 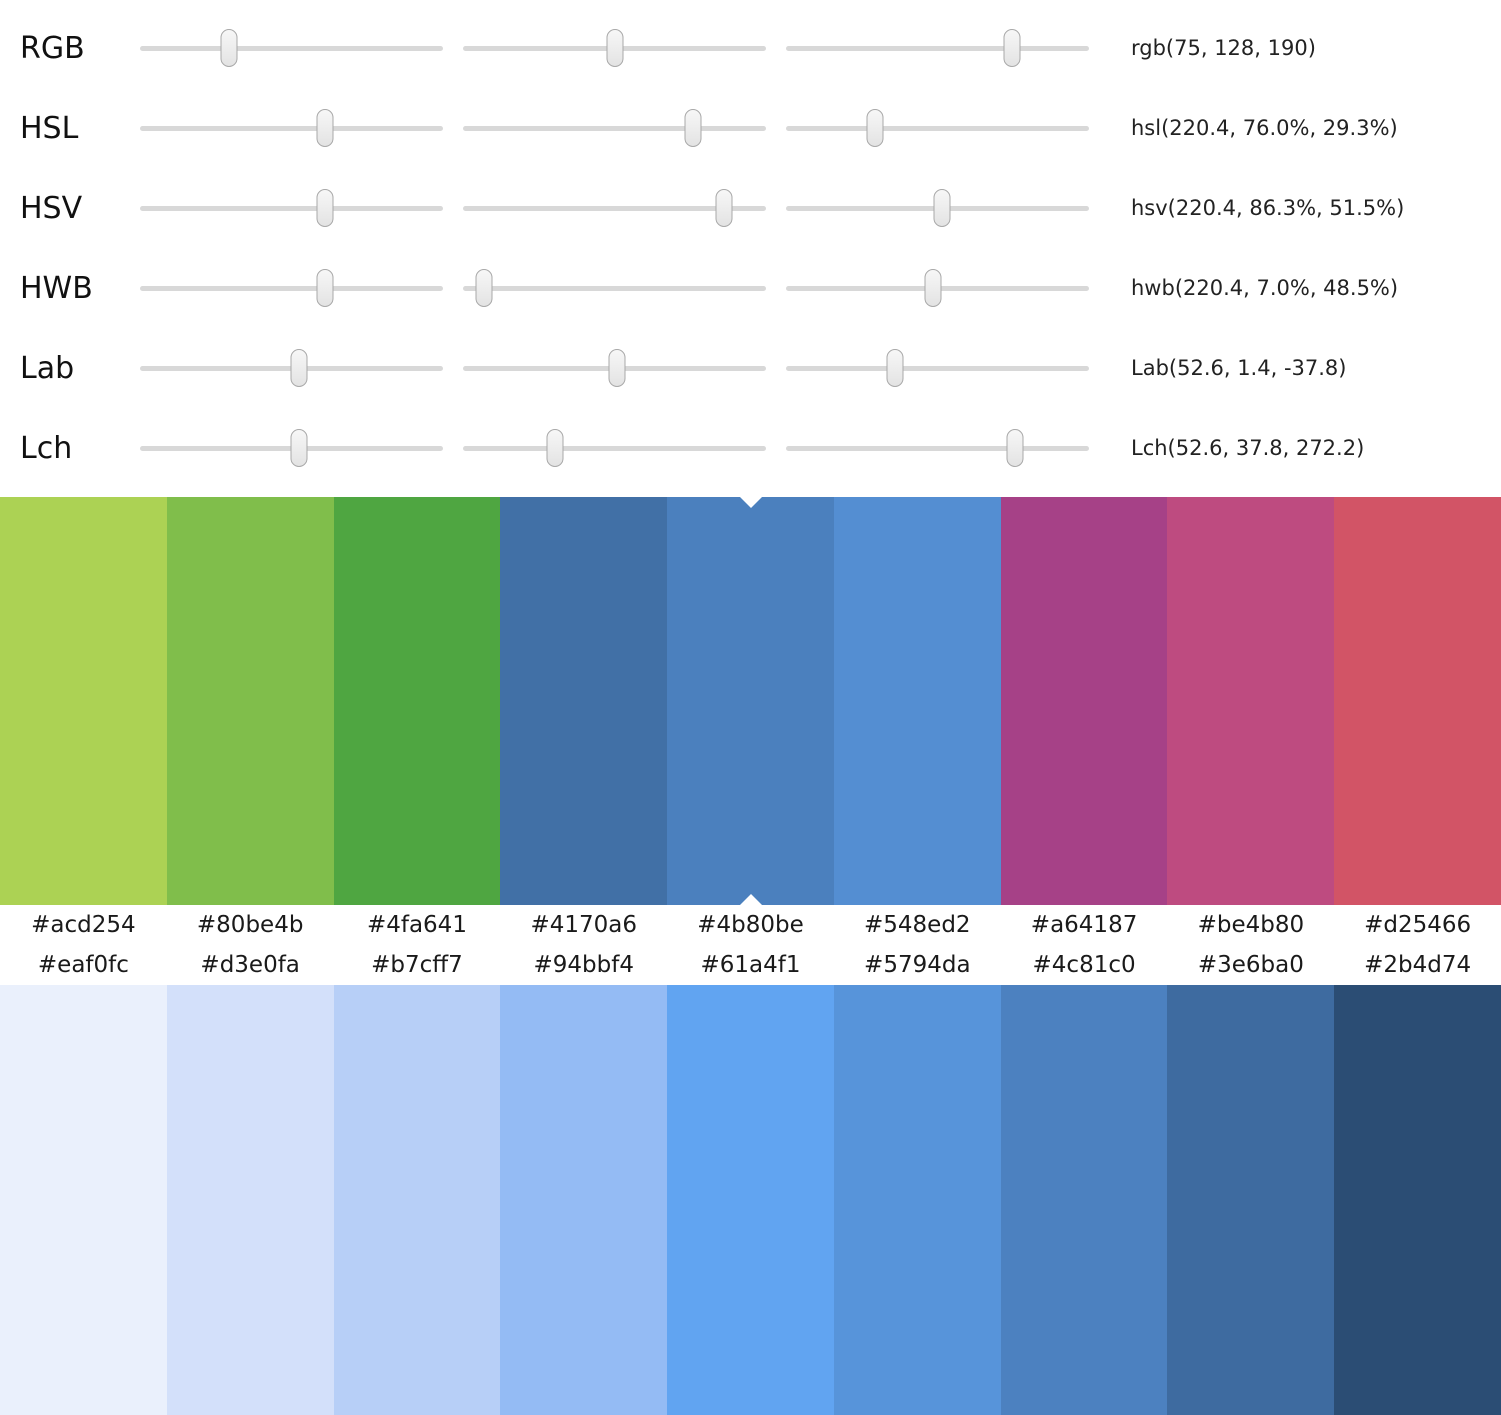 I want to click on rgb-slider-handle-g, so click(x=615, y=48).